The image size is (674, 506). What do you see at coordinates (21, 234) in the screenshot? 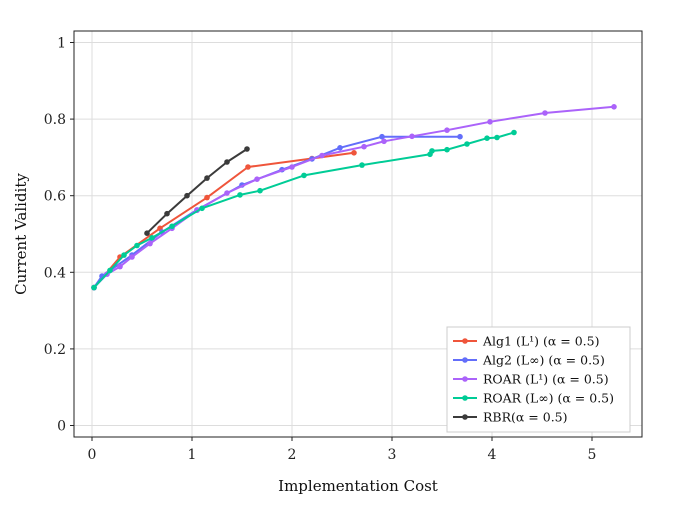
I see `y-axis-title: Current Validity` at bounding box center [21, 234].